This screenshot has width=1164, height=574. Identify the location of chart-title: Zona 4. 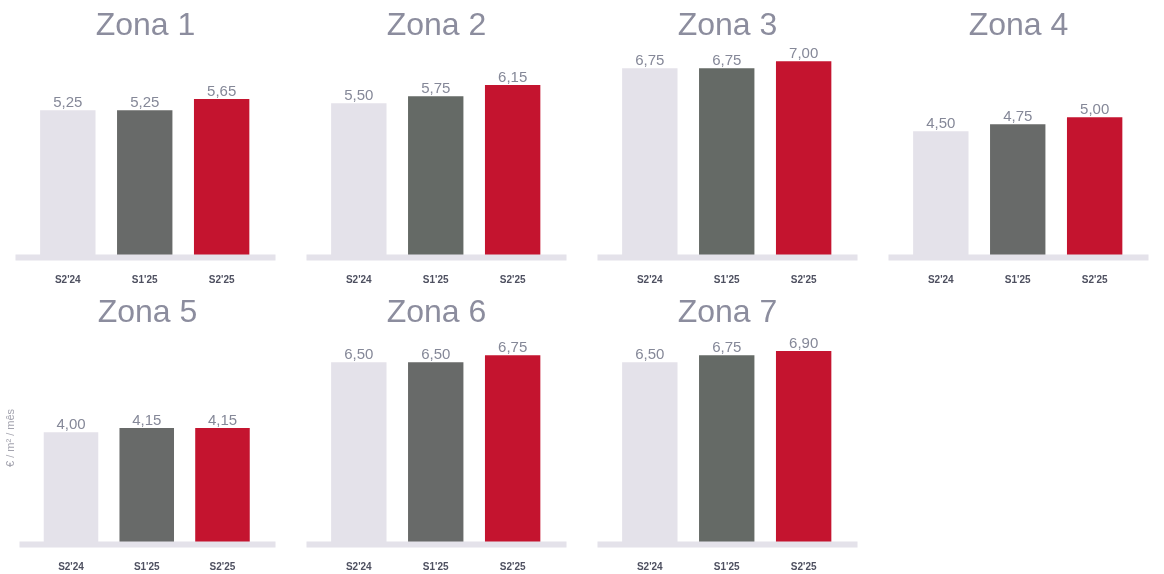
(1018, 23).